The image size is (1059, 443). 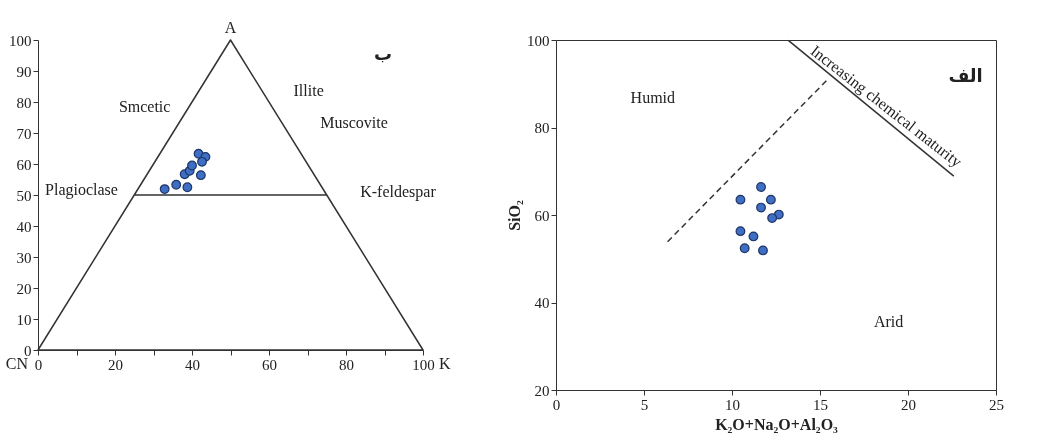 I want to click on annotation: Humid, so click(x=653, y=97).